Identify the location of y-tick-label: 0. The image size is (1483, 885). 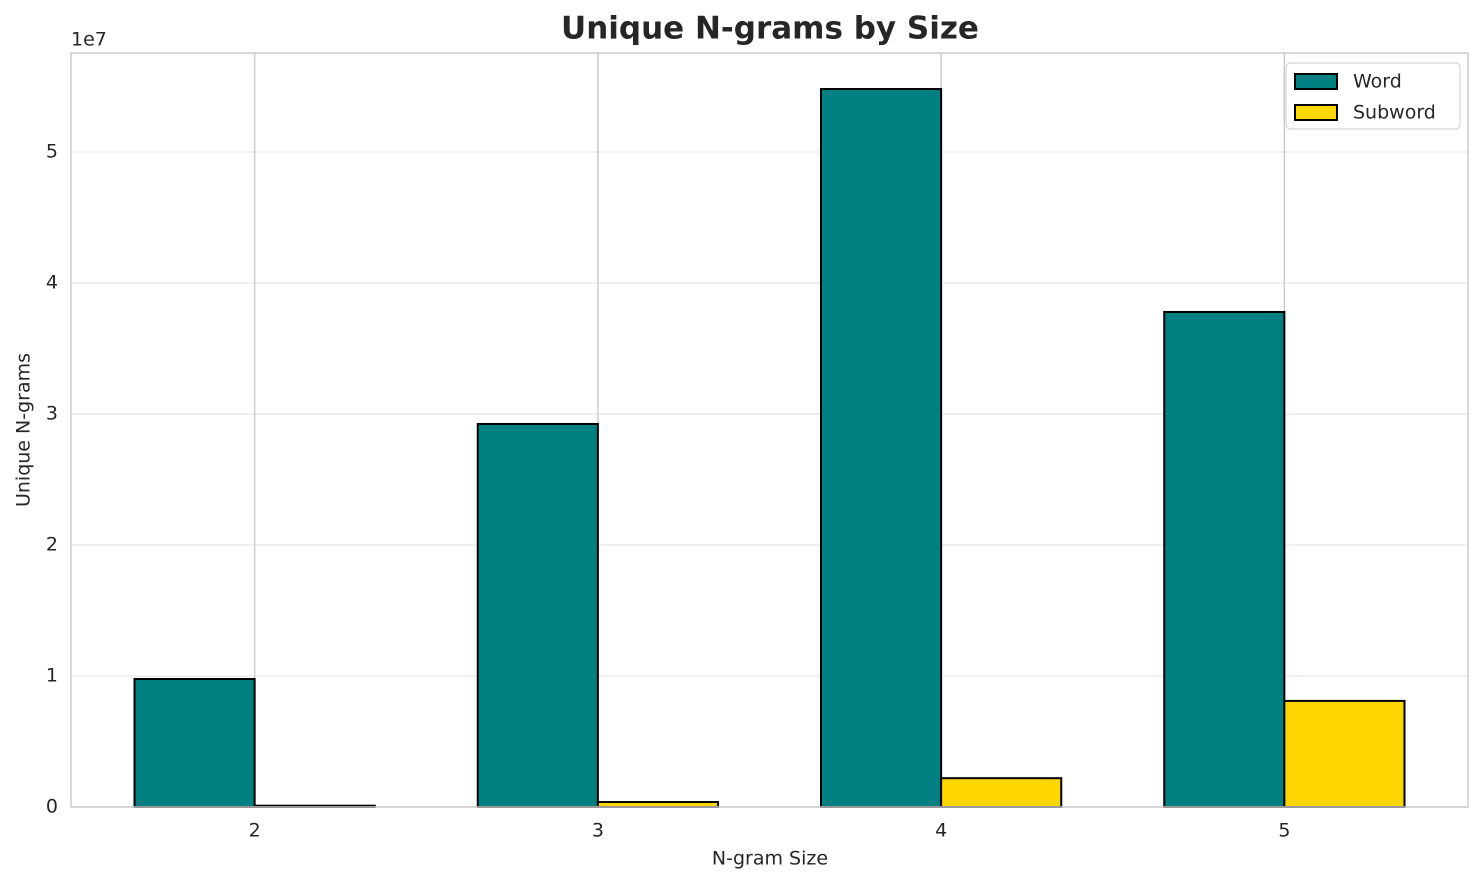
(52, 807).